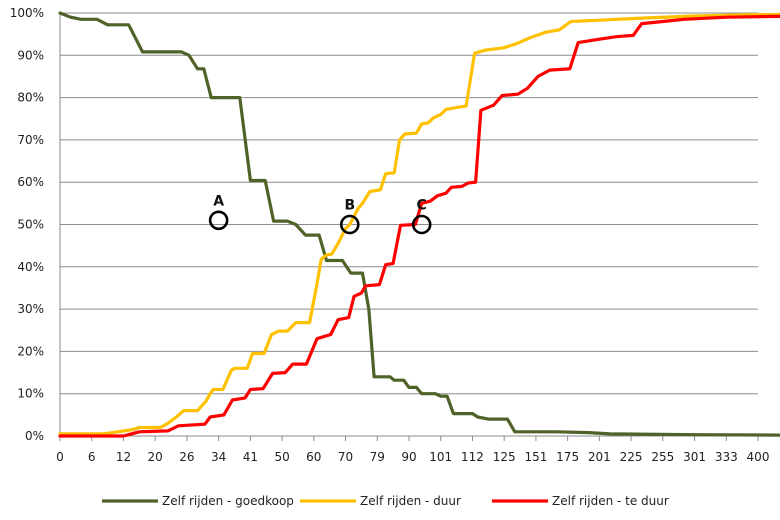 The image size is (780, 520). I want to click on y-tick-label: 70%, so click(30, 140).